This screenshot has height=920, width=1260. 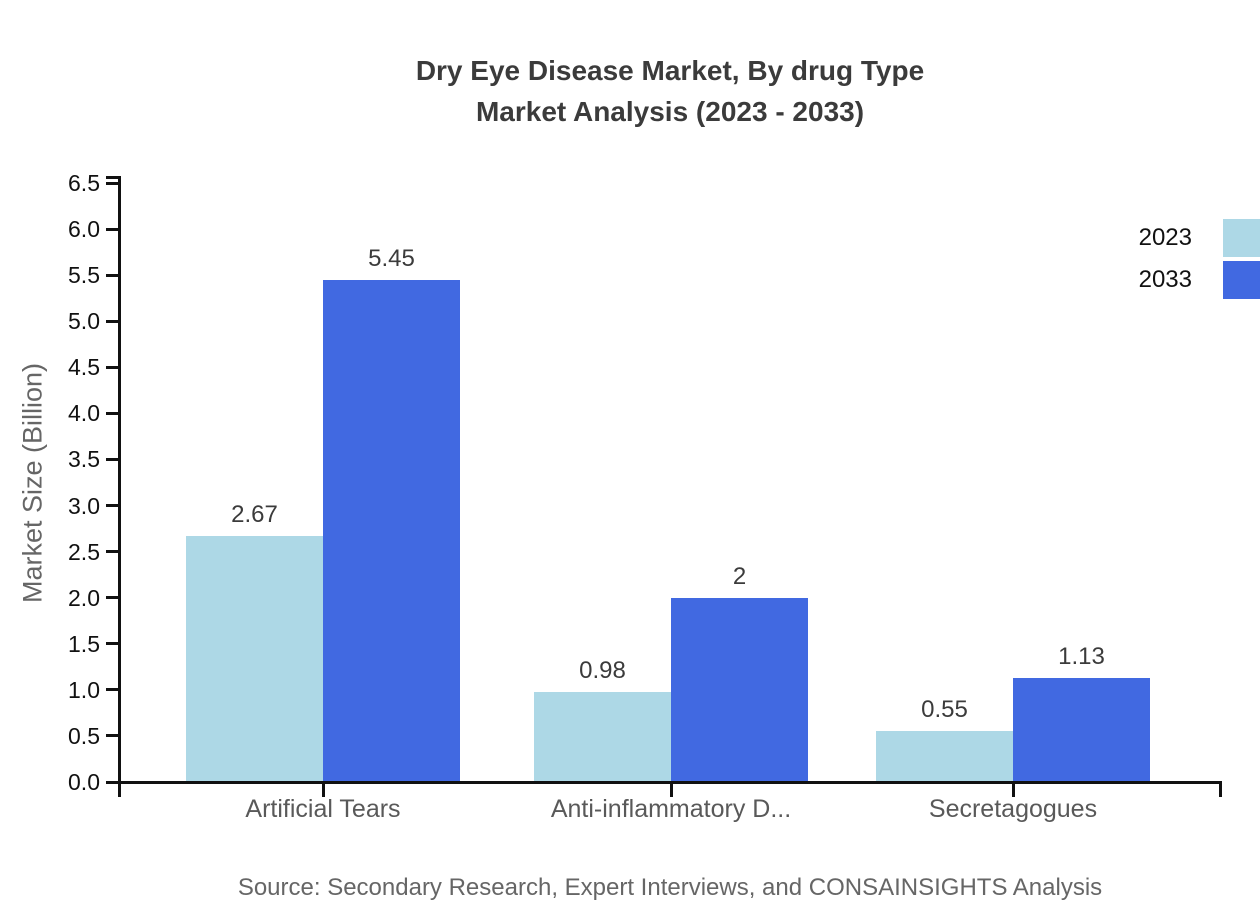 What do you see at coordinates (84, 321) in the screenshot?
I see `y-tick-label: 5.0` at bounding box center [84, 321].